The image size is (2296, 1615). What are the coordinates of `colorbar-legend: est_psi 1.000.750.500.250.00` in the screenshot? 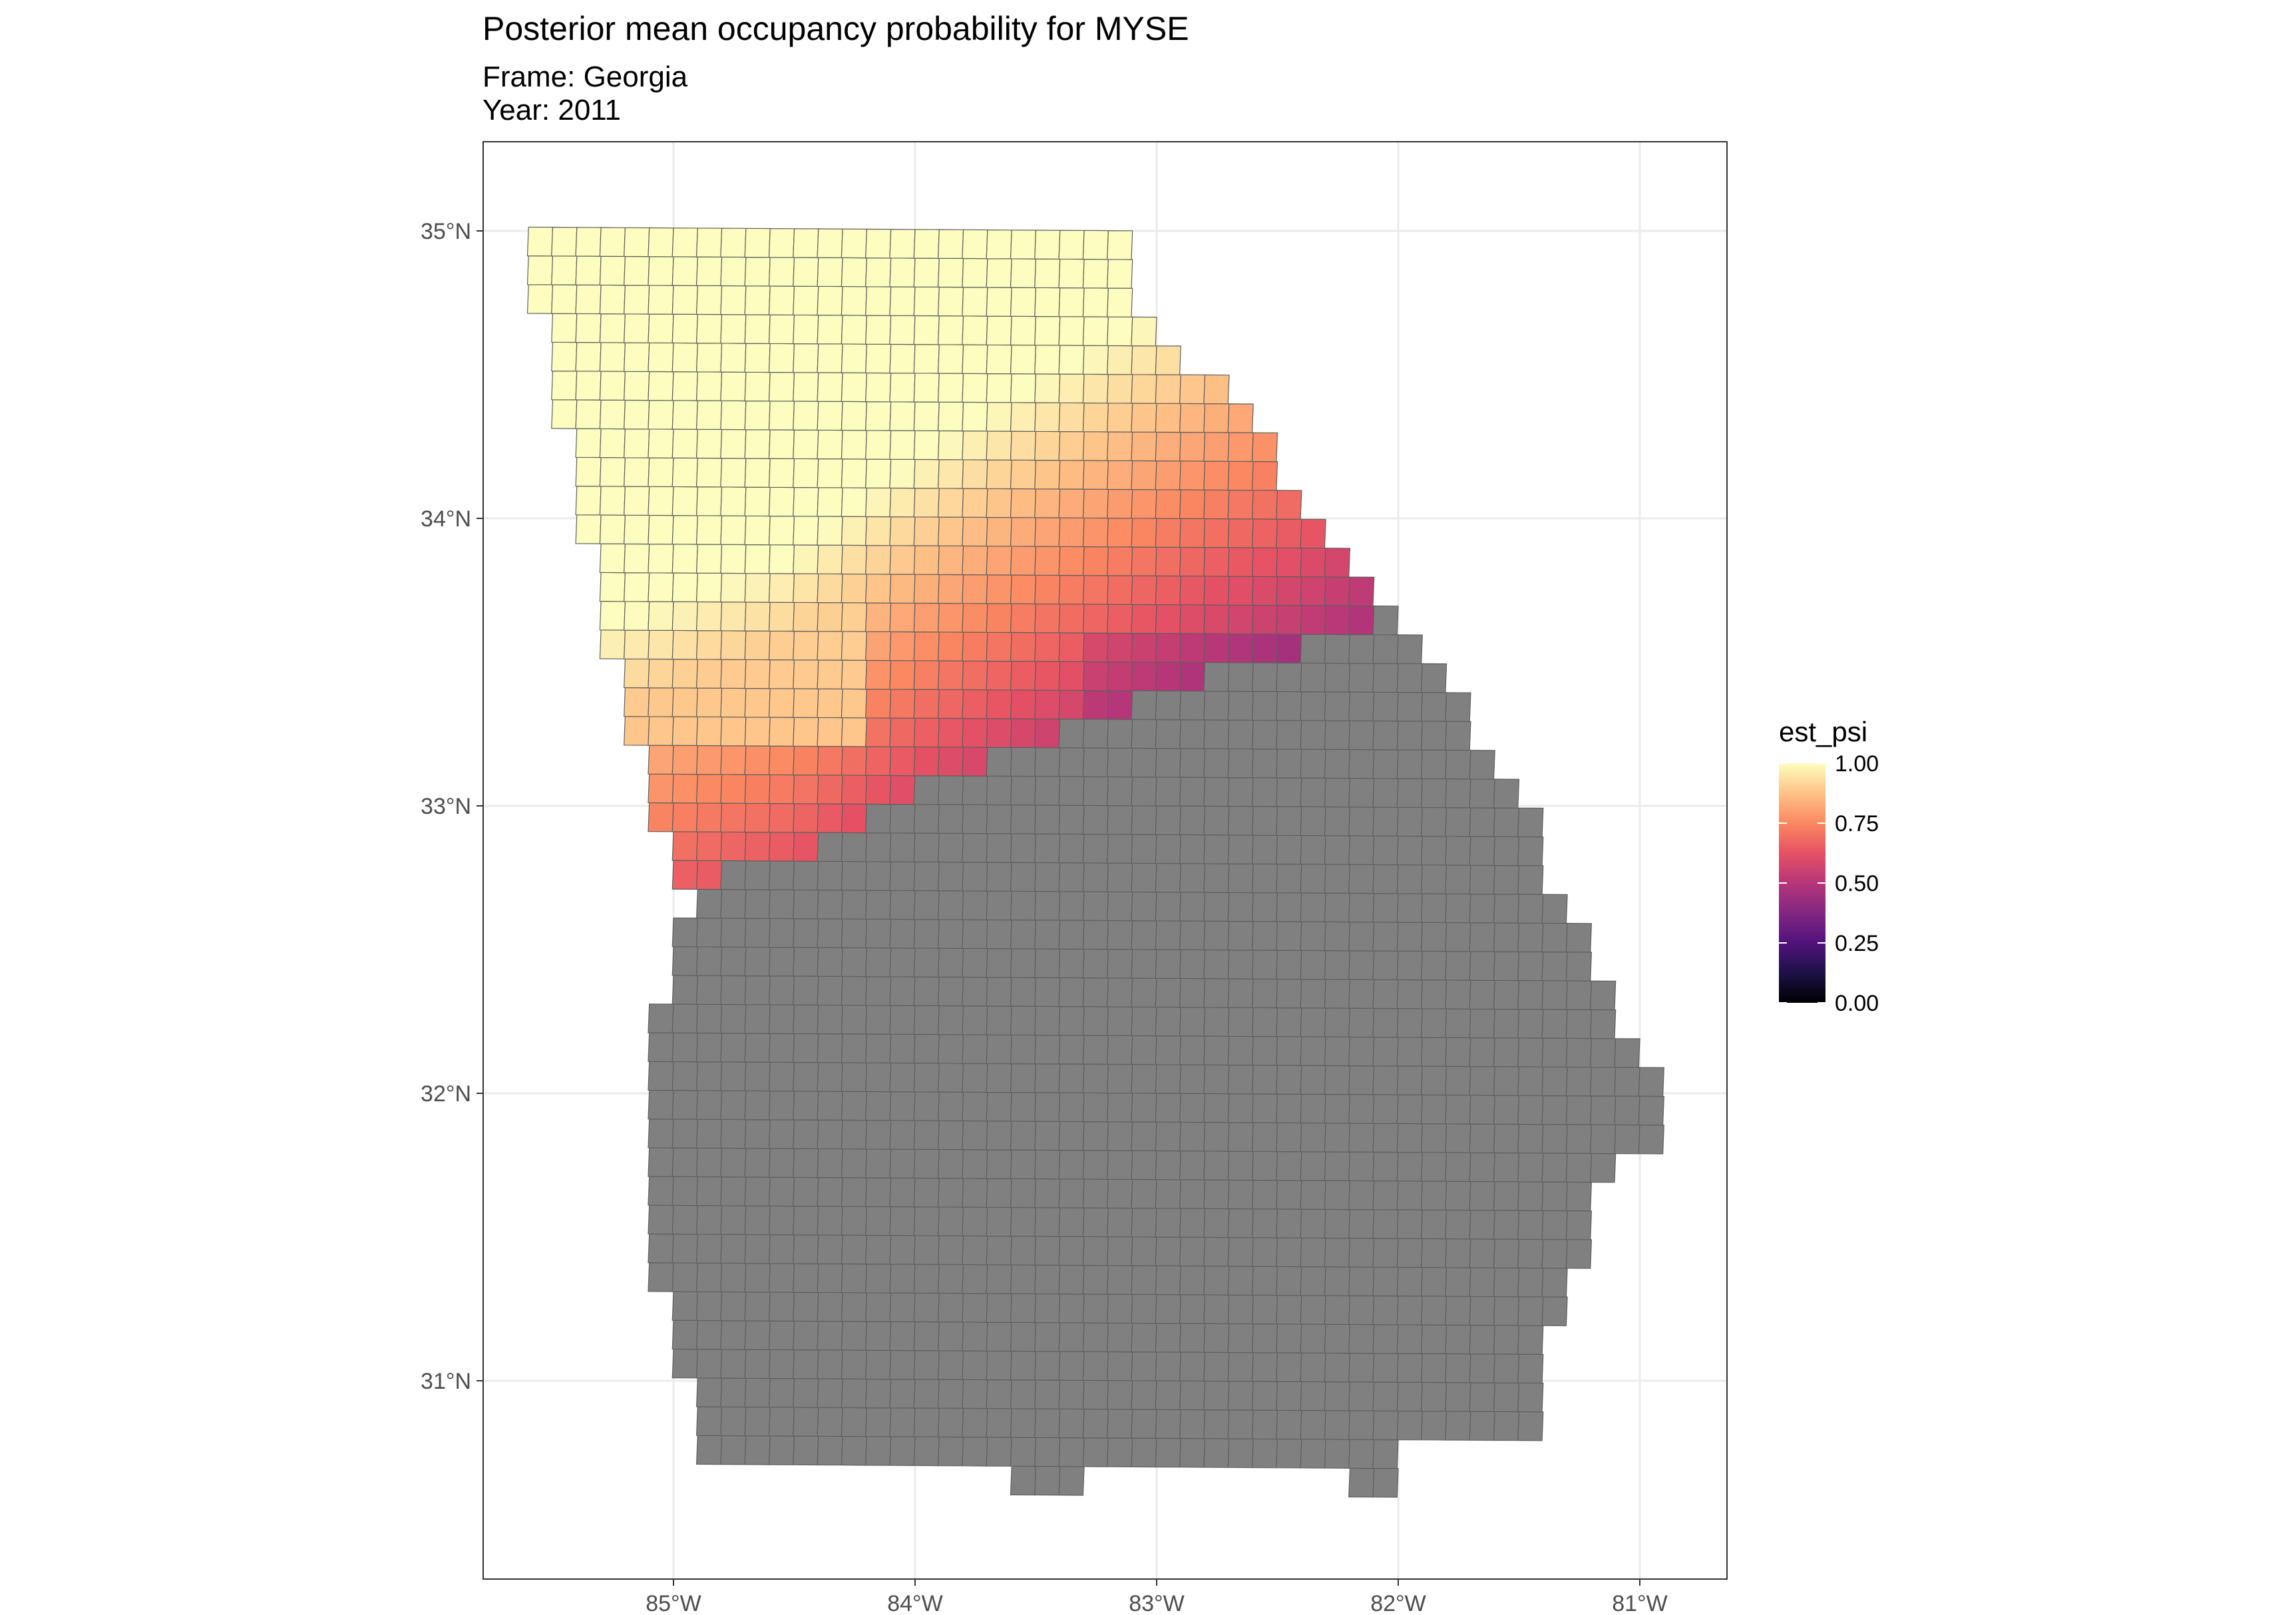 It's located at (1829, 866).